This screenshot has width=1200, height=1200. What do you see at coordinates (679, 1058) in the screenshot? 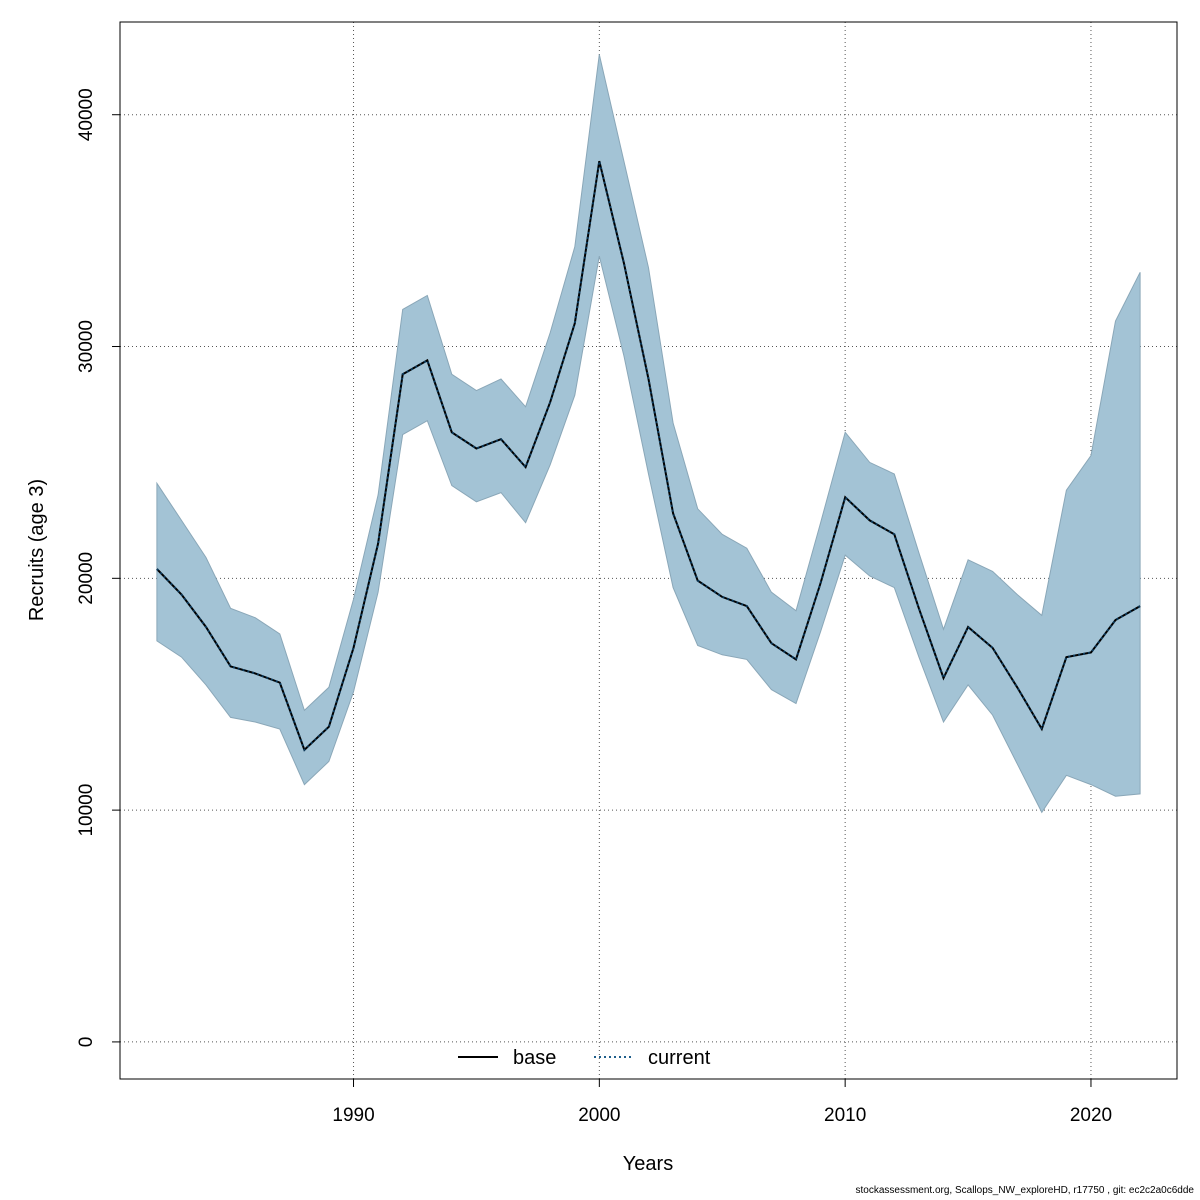
I see `legend-label-current: current` at bounding box center [679, 1058].